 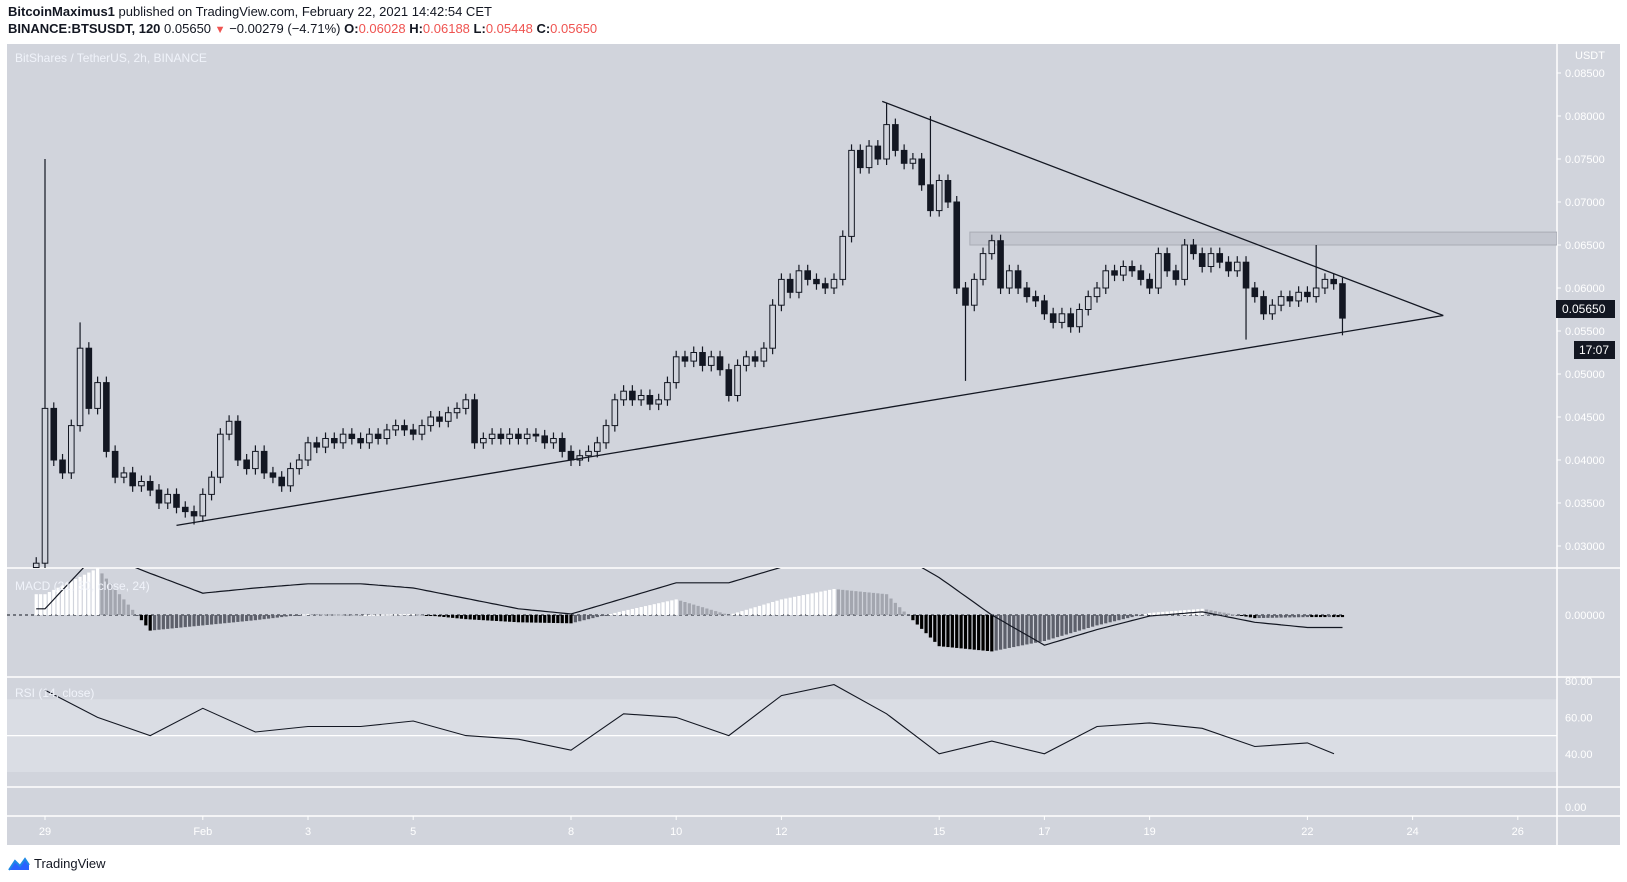 What do you see at coordinates (1585, 504) in the screenshot?
I see `price-tick-label: 0.03500` at bounding box center [1585, 504].